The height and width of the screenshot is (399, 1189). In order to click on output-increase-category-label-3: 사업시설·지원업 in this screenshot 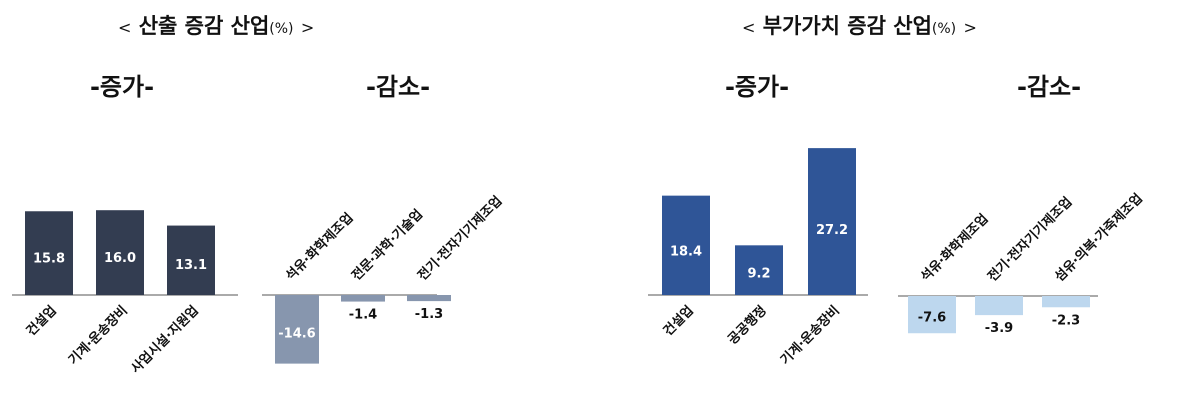, I will do `click(165, 340)`.